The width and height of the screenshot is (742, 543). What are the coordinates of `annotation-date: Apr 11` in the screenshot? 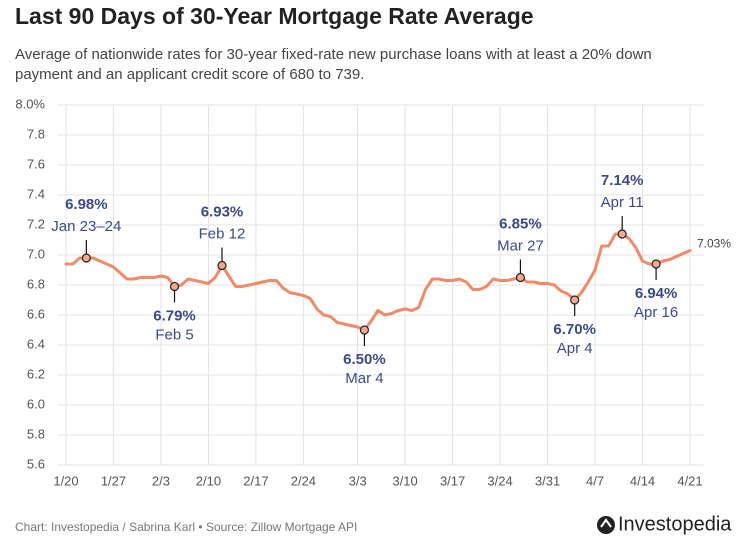 It's located at (622, 202).